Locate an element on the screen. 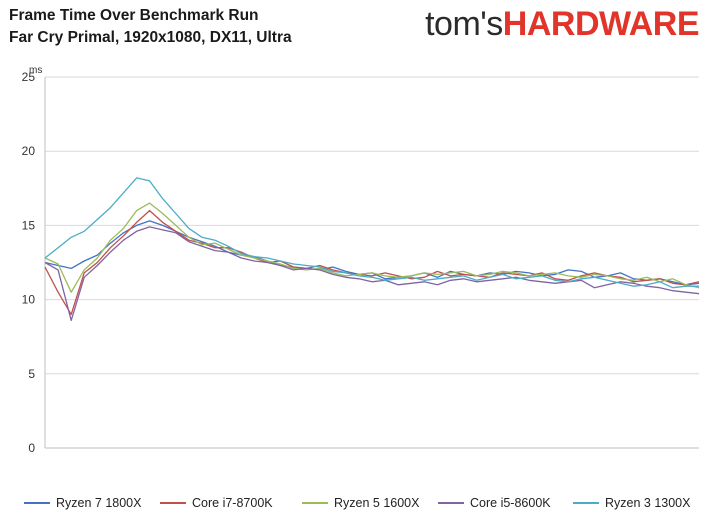  logo-part-1: tom's is located at coordinates (464, 24).